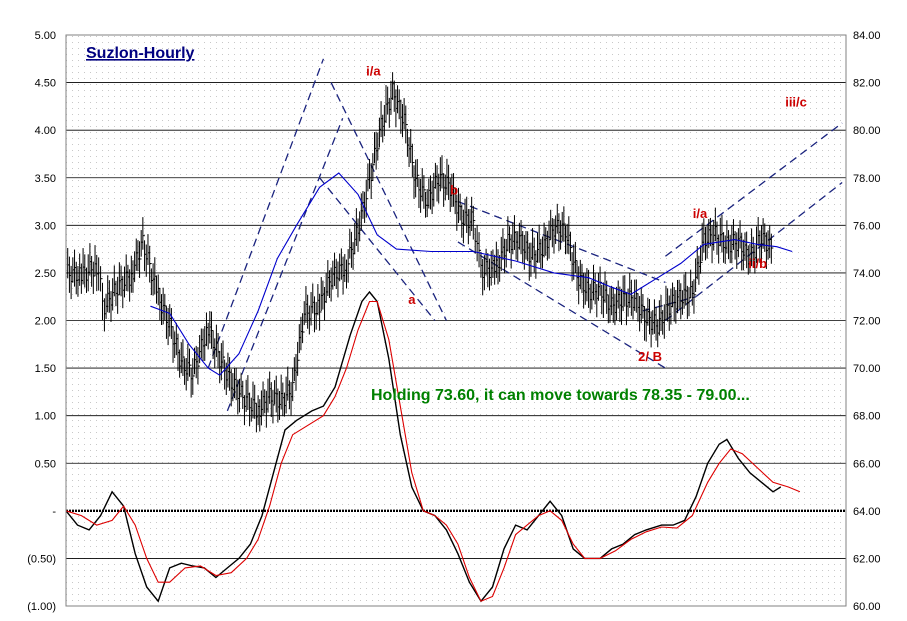 Image resolution: width=907 pixels, height=621 pixels. What do you see at coordinates (867, 559) in the screenshot?
I see `right-tick-label: 62.00` at bounding box center [867, 559].